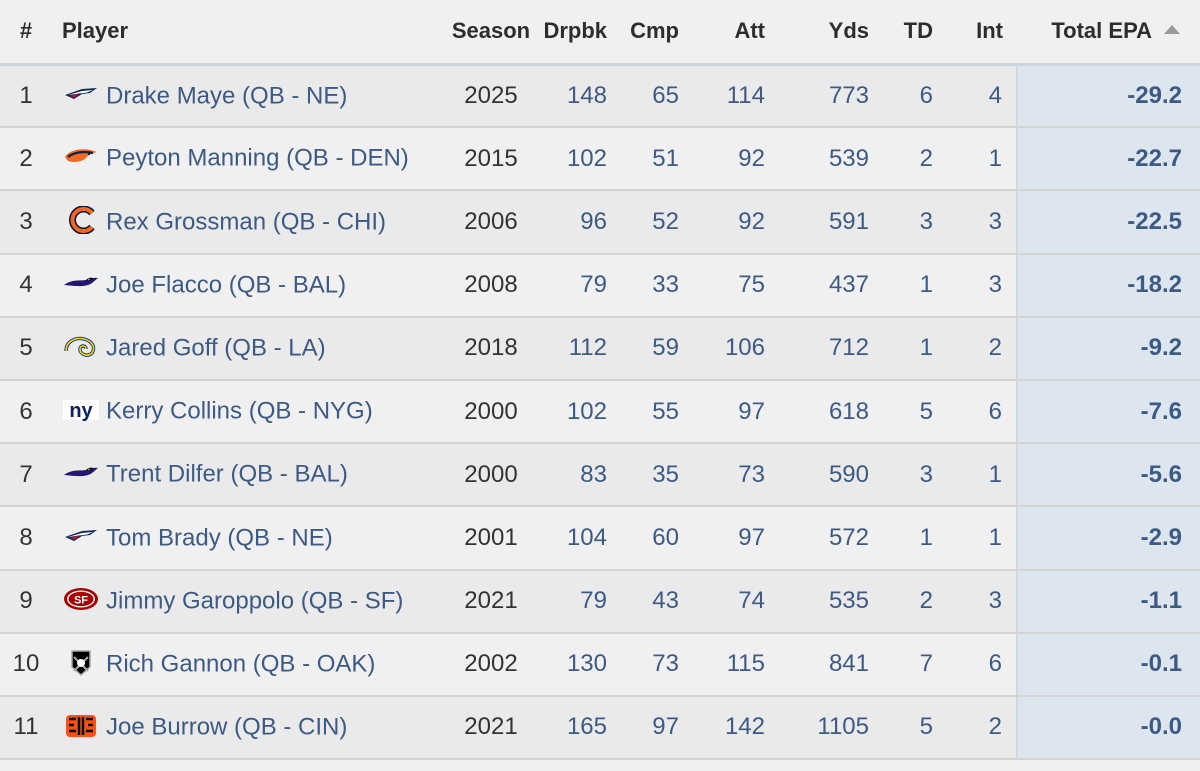 Image resolution: width=1200 pixels, height=771 pixels. I want to click on drpbk-cell: 96, so click(579, 222).